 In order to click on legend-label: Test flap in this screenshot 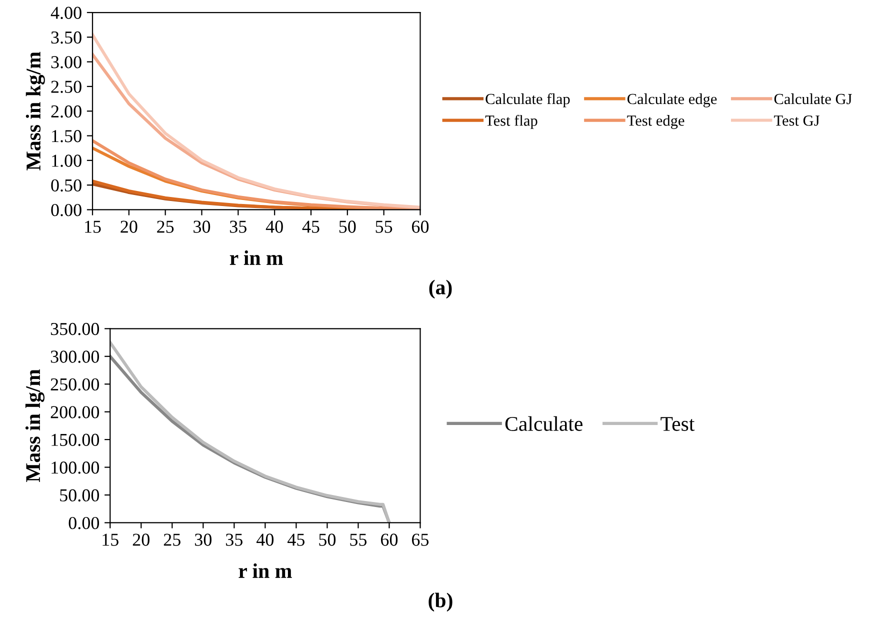, I will do `click(511, 121)`.